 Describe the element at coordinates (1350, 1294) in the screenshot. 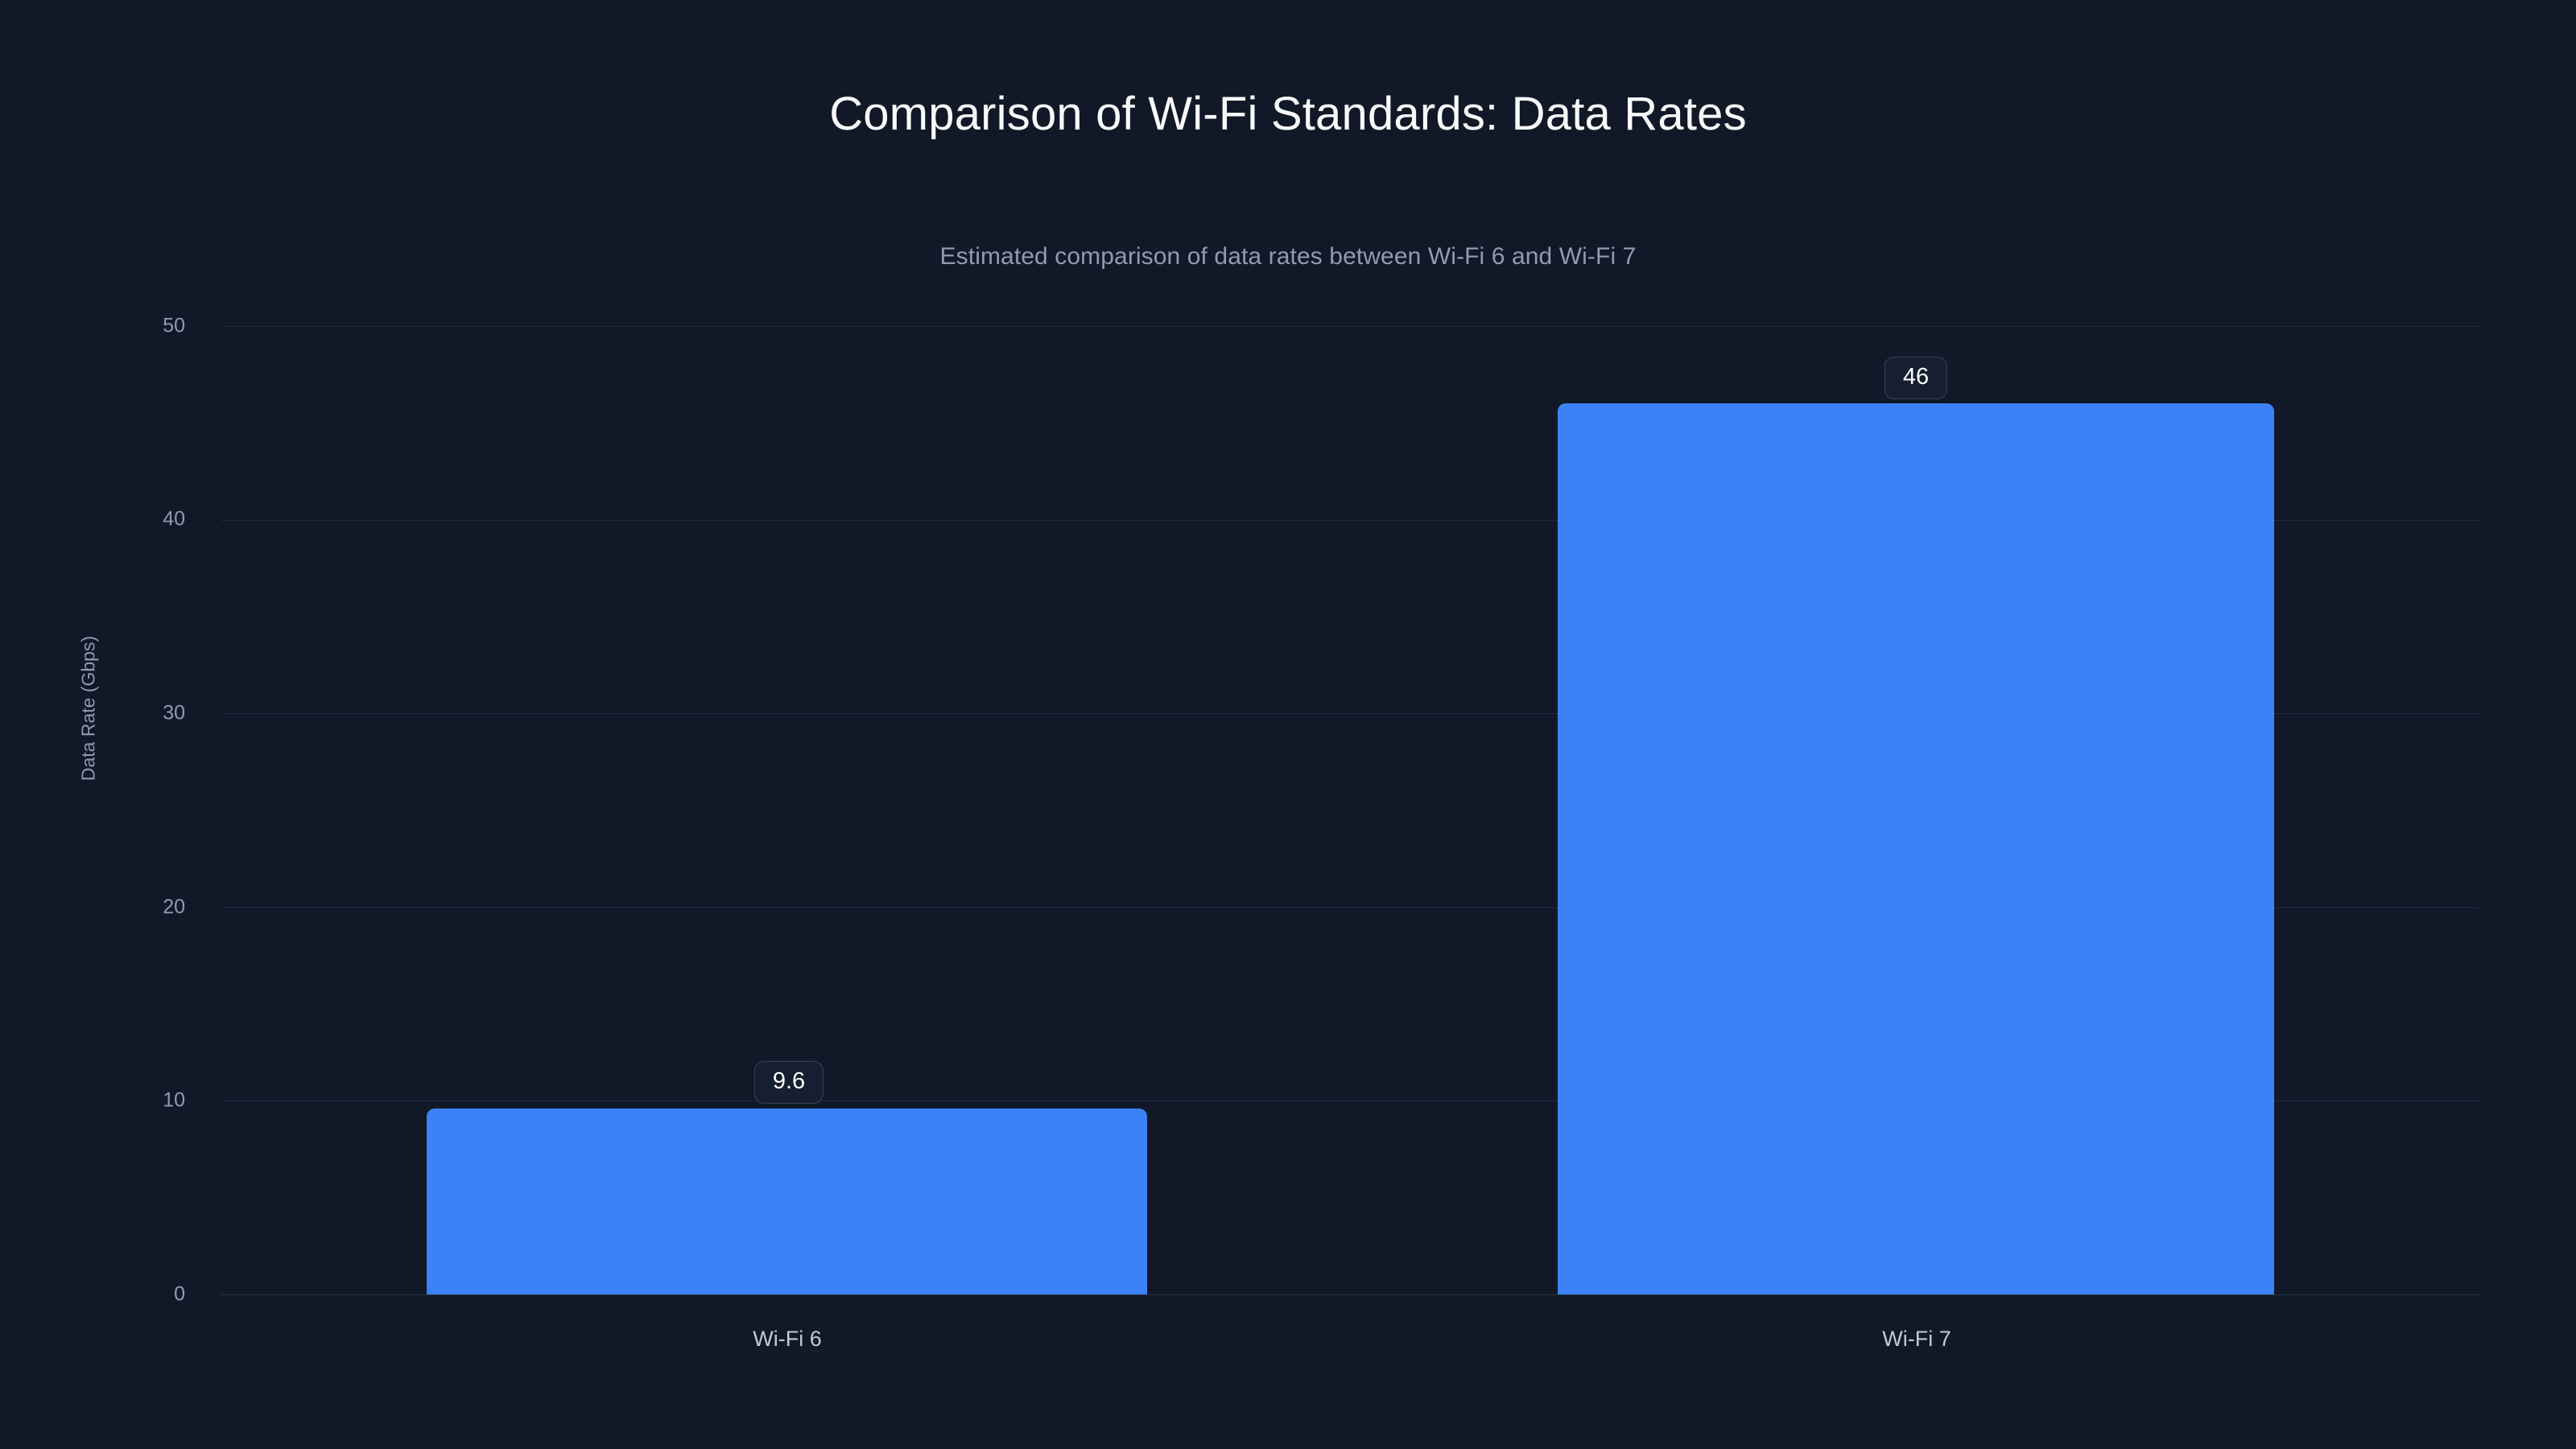

I see `gridline-0-baseline` at that location.